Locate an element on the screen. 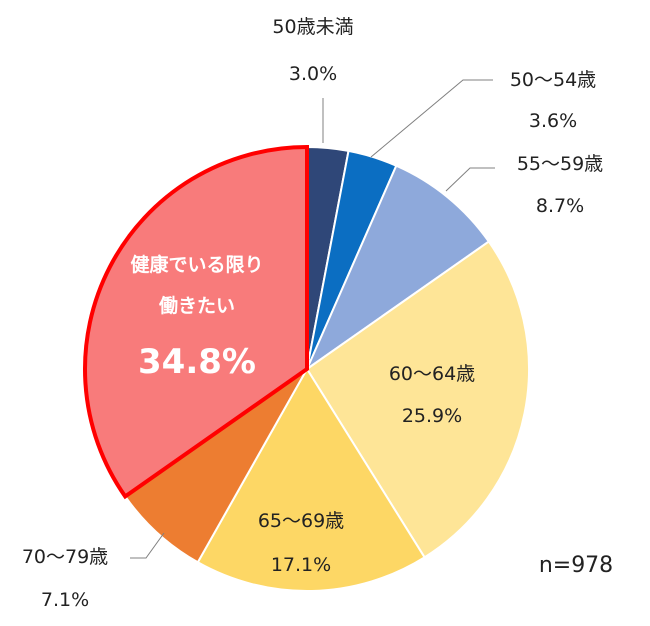 This screenshot has height=626, width=650. label-65-69-value: 17.1% is located at coordinates (301, 565).